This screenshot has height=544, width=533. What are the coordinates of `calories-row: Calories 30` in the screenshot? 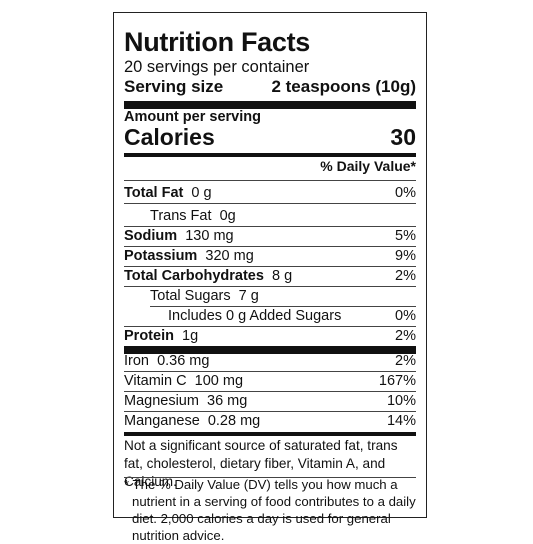 It's located at (270, 137).